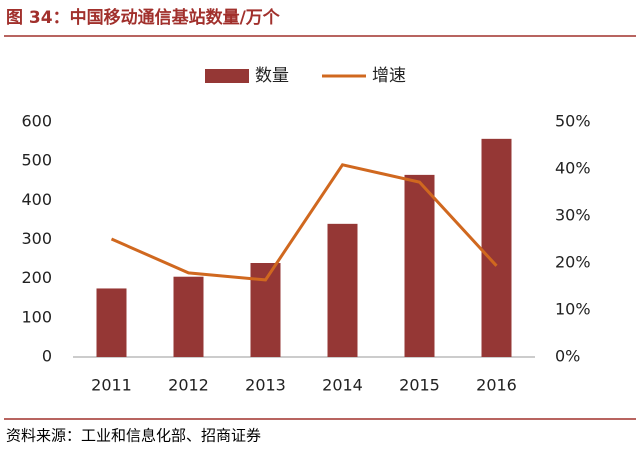 This screenshot has height=456, width=640. I want to click on y2-tick-label: 40%, so click(573, 168).